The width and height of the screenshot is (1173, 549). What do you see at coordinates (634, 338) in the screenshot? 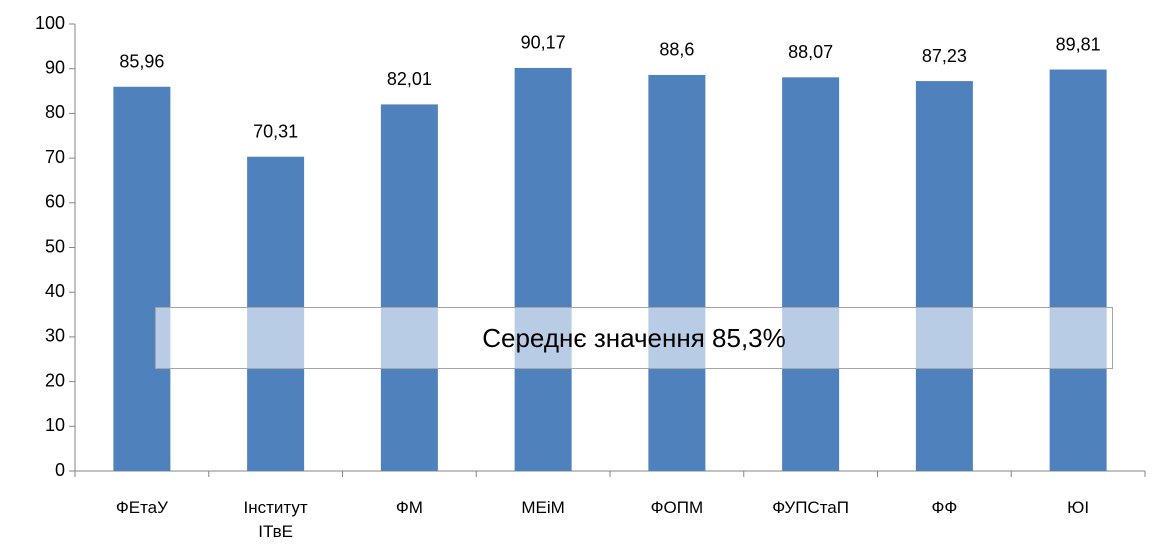
I see `annotation: Середнє значення 85,3%` at bounding box center [634, 338].